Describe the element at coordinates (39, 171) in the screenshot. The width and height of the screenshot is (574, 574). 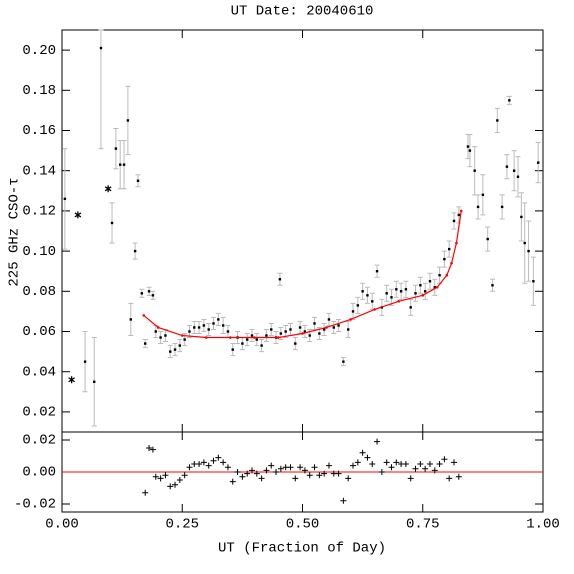
I see `y-tick-label: 0.14` at that location.